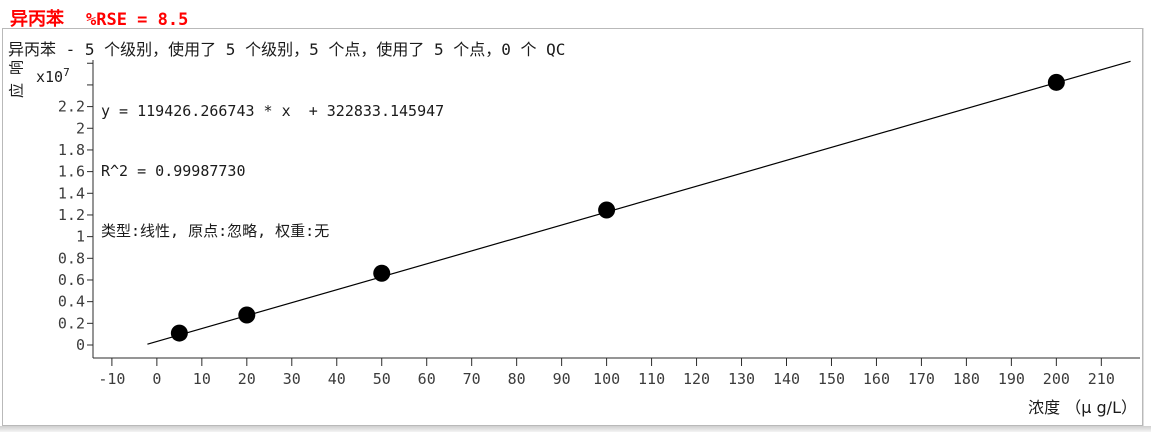 The height and width of the screenshot is (432, 1151). I want to click on x-tick-label: 130, so click(741, 379).